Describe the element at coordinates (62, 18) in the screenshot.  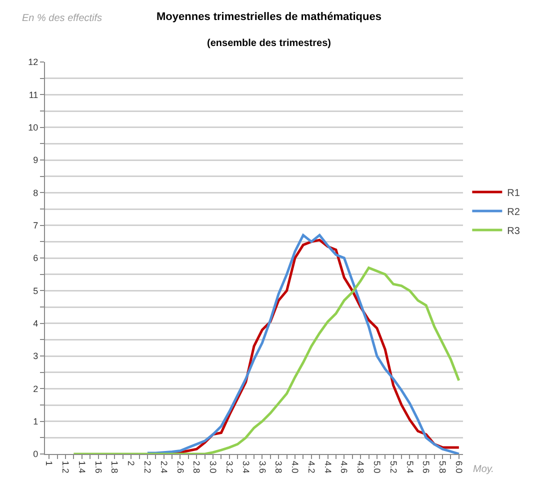
I see `y-axis-title: En % des effectifs` at that location.